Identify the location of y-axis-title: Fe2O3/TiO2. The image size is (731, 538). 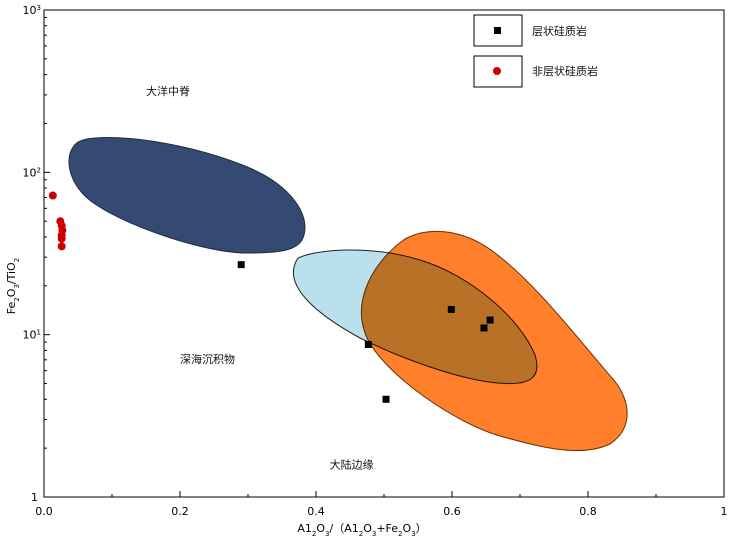
(13, 286).